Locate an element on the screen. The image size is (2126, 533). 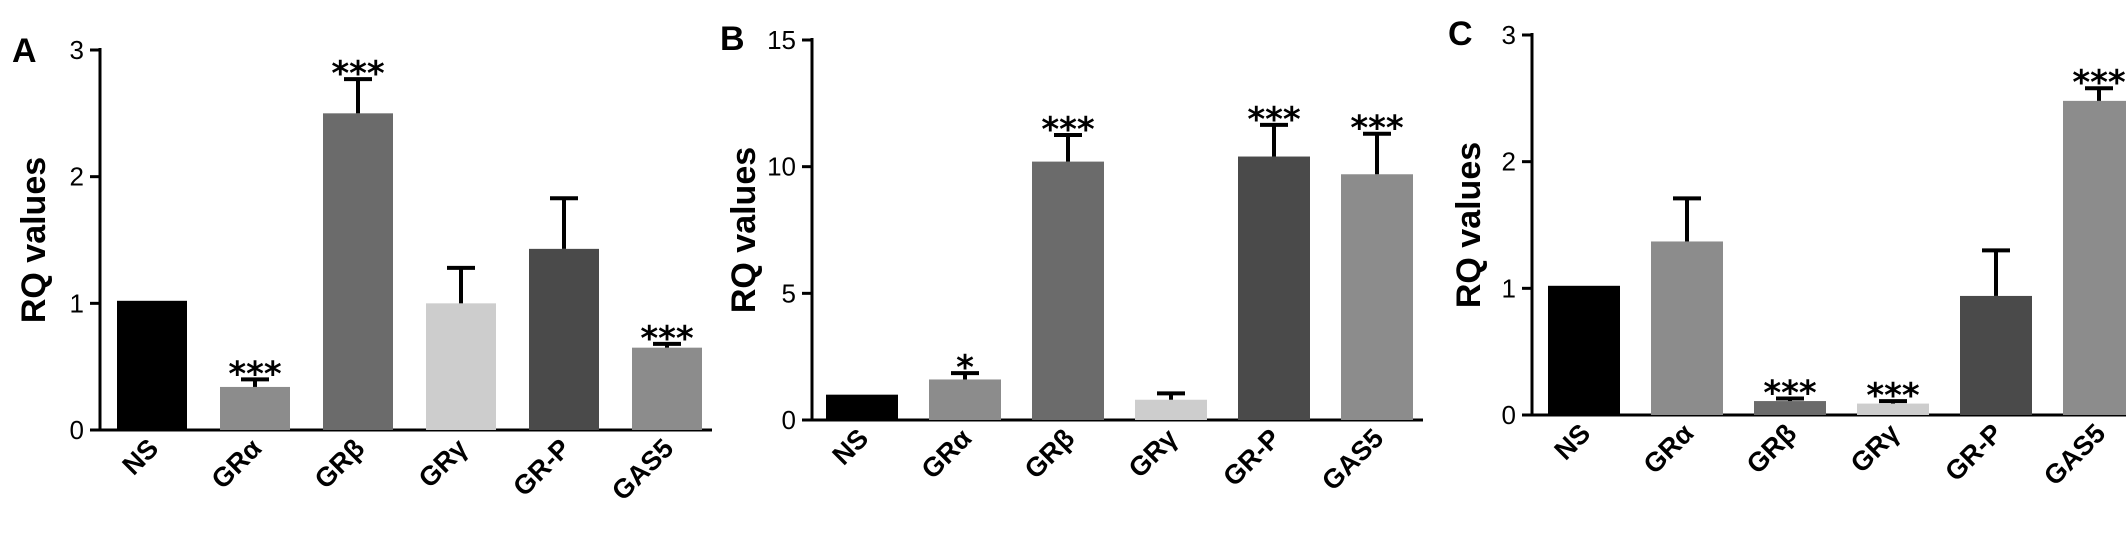
panel-letter: B is located at coordinates (732, 39).